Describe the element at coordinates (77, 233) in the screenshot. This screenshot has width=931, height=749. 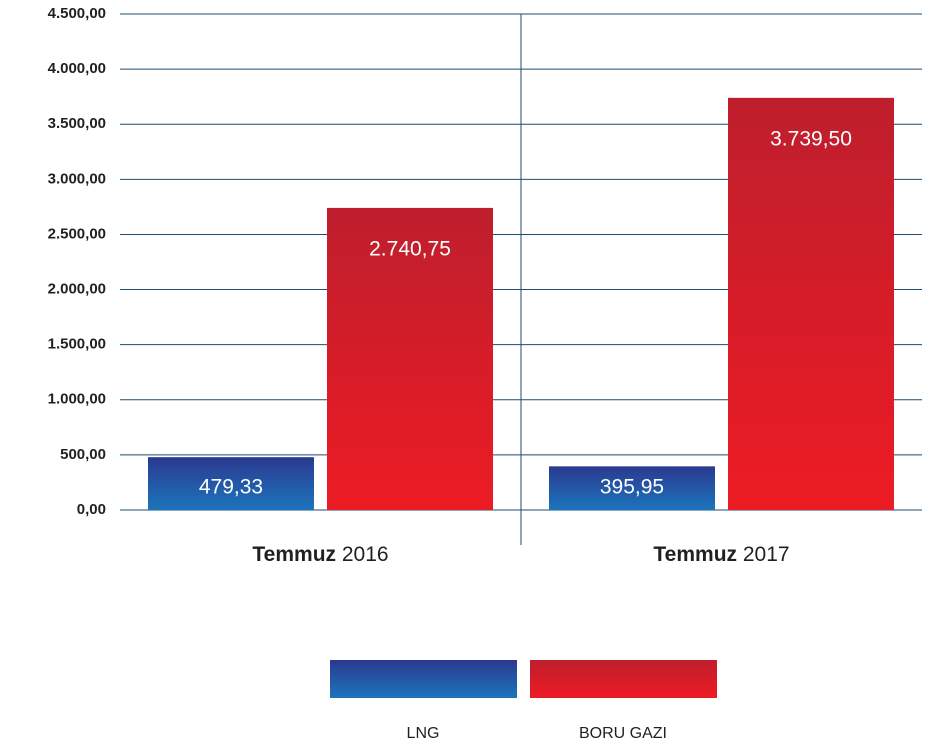
I see `y-tick-label: 2.500,00` at that location.